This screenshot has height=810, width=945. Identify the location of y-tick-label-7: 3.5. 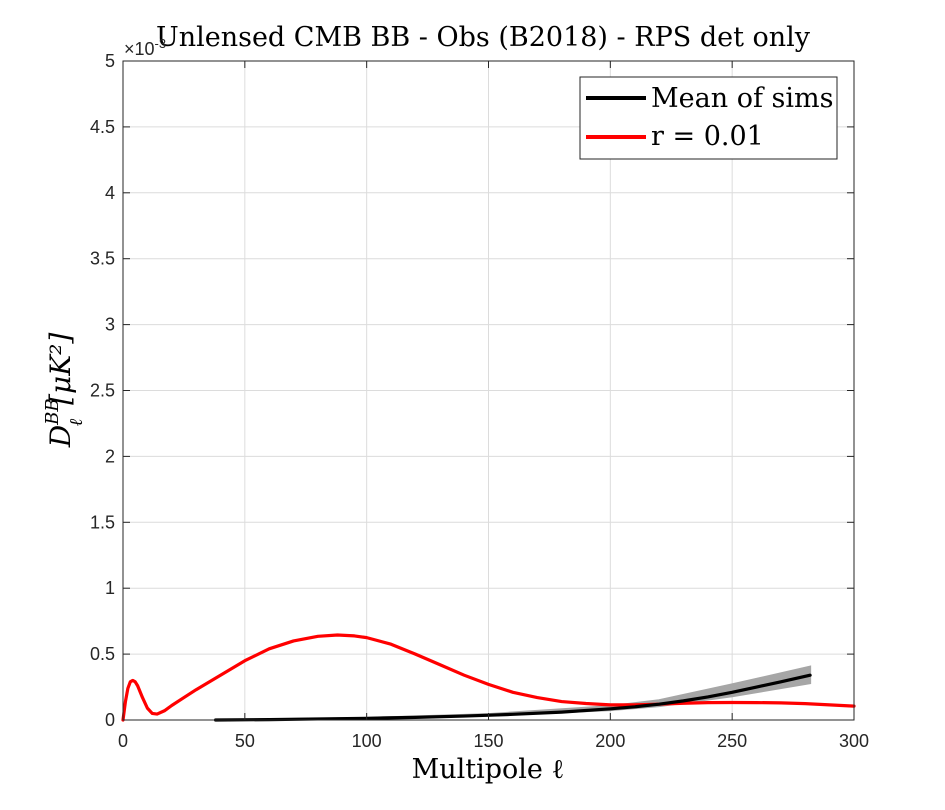
(102, 259).